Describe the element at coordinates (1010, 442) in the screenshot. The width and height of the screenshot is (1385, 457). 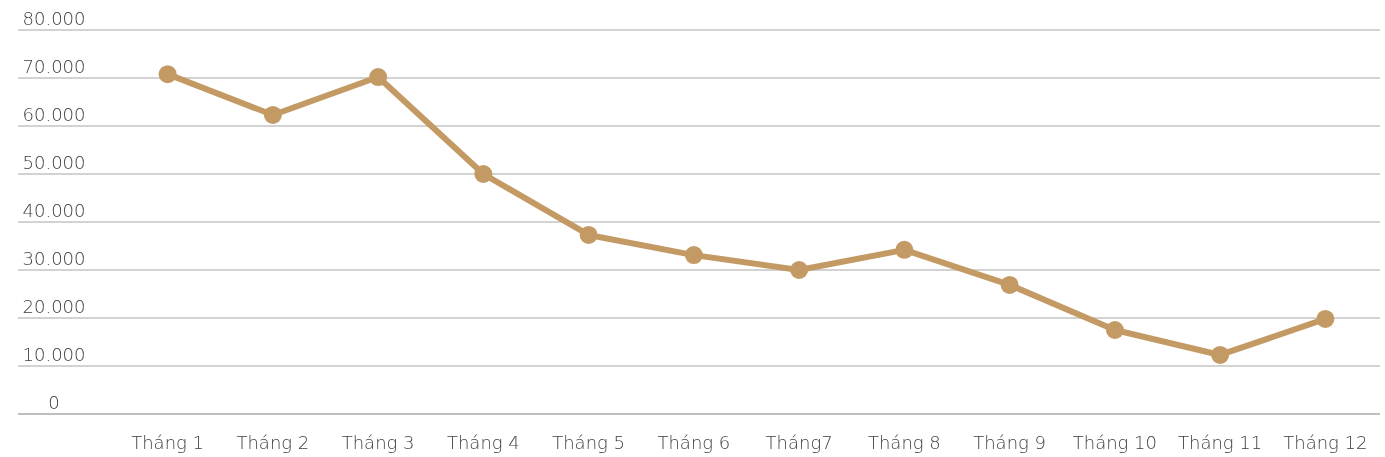
I see `x-tick-label: Tháng 9` at that location.